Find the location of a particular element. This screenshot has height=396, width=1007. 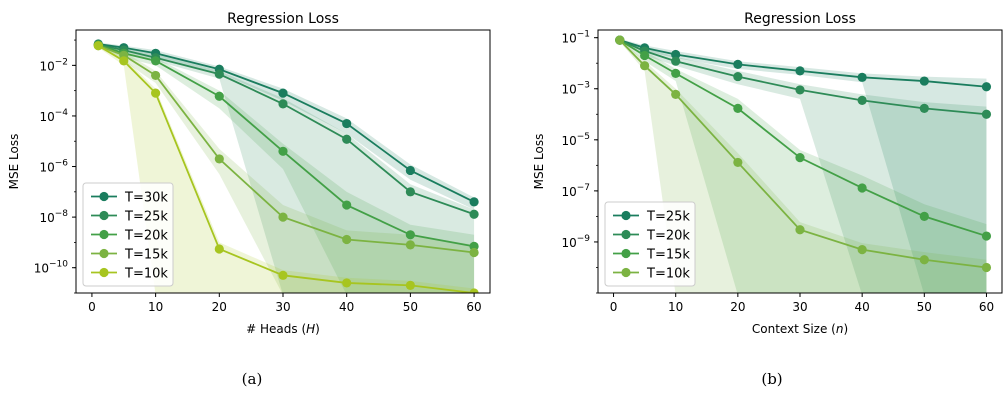

figure-caption: (b) is located at coordinates (771, 379).